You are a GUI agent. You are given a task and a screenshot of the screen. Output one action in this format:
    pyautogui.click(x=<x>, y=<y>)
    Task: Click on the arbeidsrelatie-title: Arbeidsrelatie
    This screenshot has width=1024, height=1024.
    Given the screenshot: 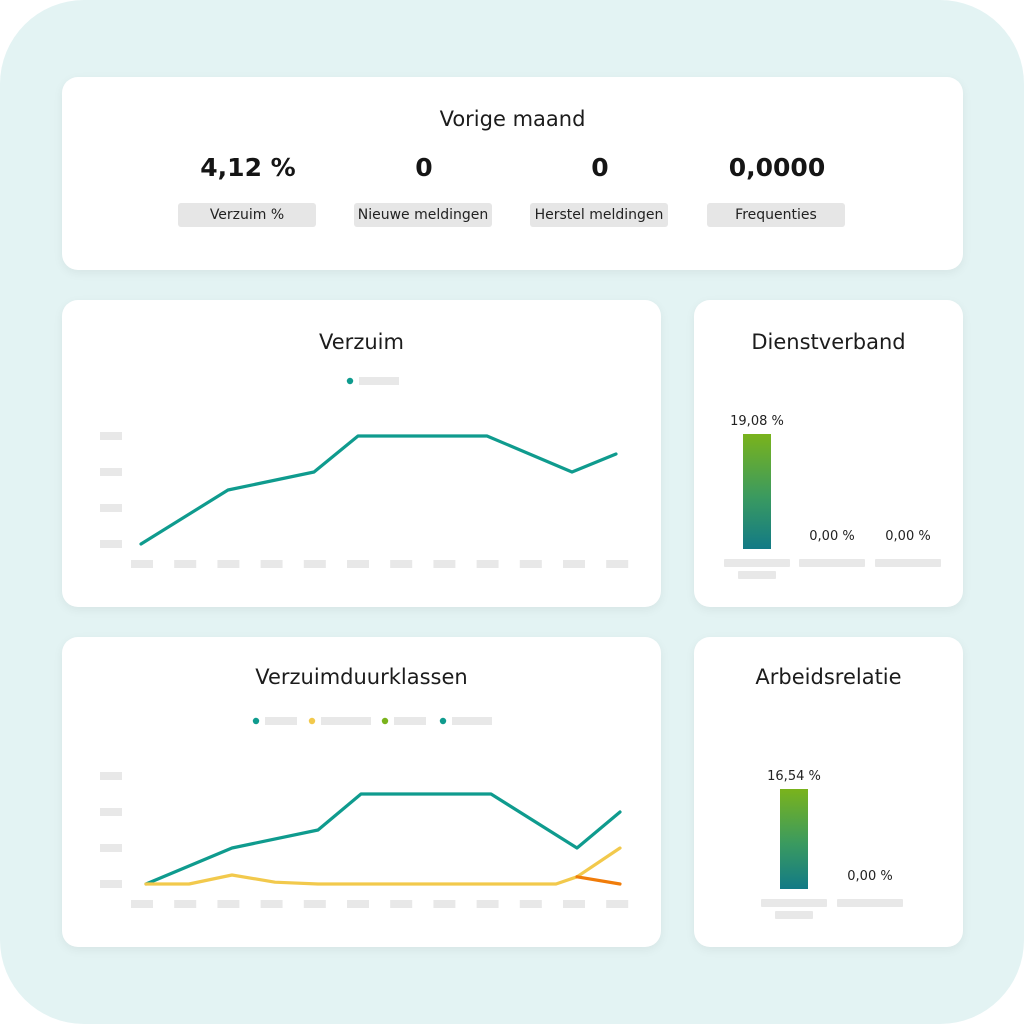 What is the action you would take?
    pyautogui.click(x=828, y=677)
    